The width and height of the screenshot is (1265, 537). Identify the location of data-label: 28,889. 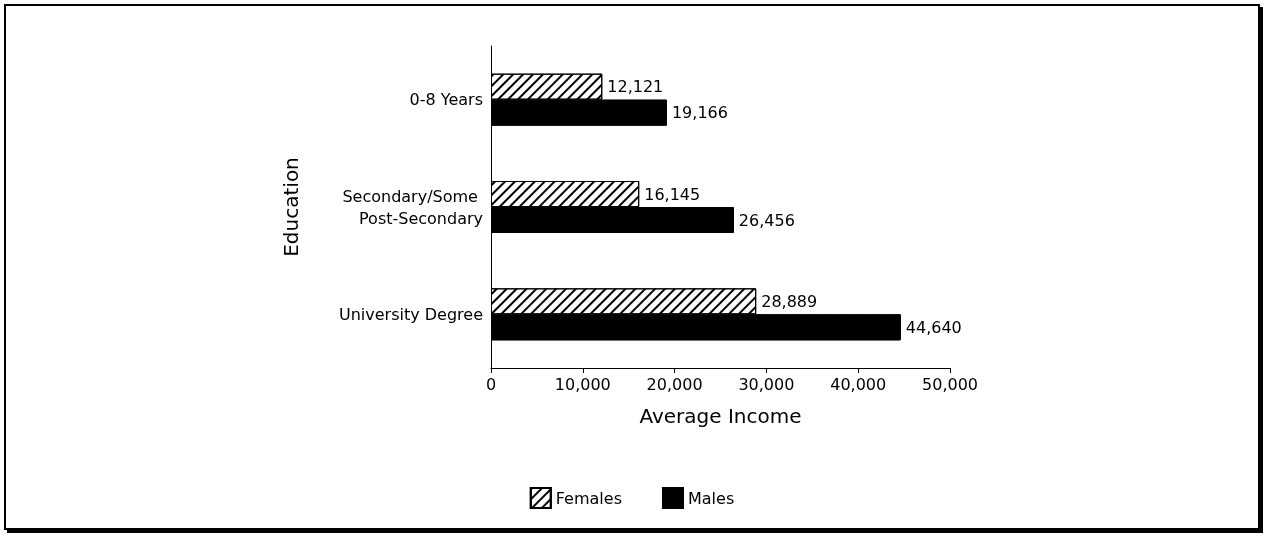
(789, 301).